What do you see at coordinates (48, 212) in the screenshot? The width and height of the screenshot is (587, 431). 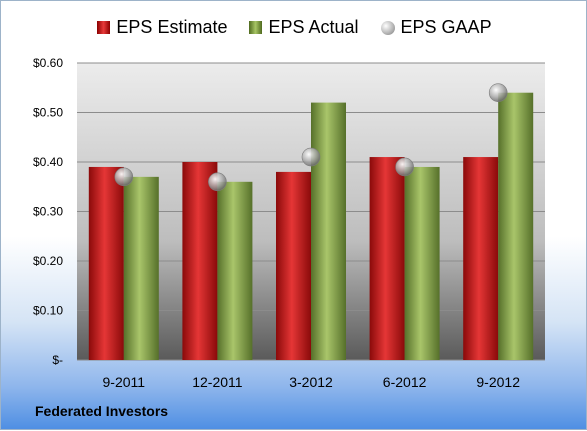 I see `y-tick-label: $0.30` at bounding box center [48, 212].